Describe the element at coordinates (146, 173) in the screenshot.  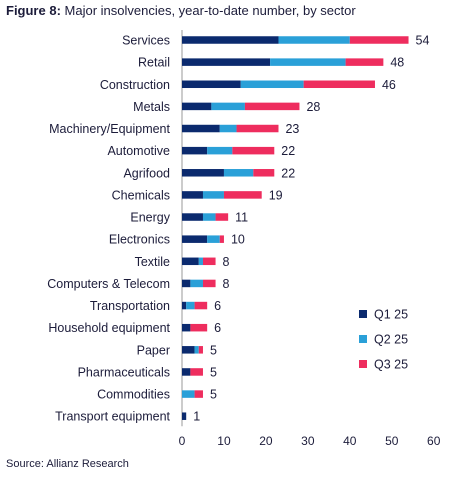
I see `category-label: Agrifood` at that location.